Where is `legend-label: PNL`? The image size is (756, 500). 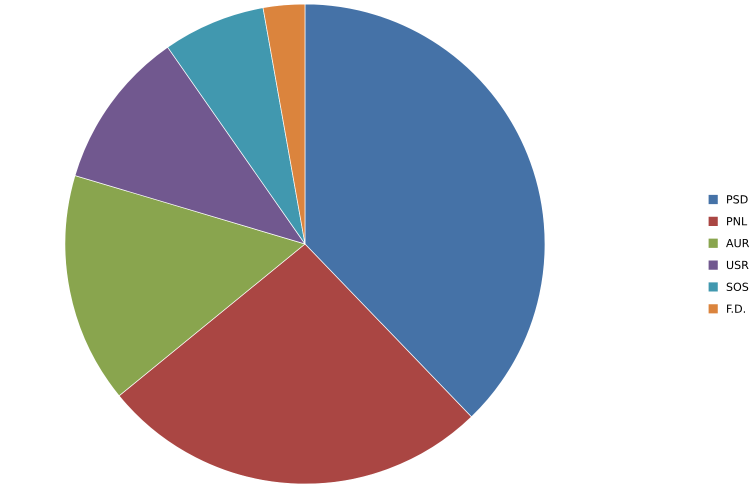
legend-label: PNL is located at coordinates (737, 221).